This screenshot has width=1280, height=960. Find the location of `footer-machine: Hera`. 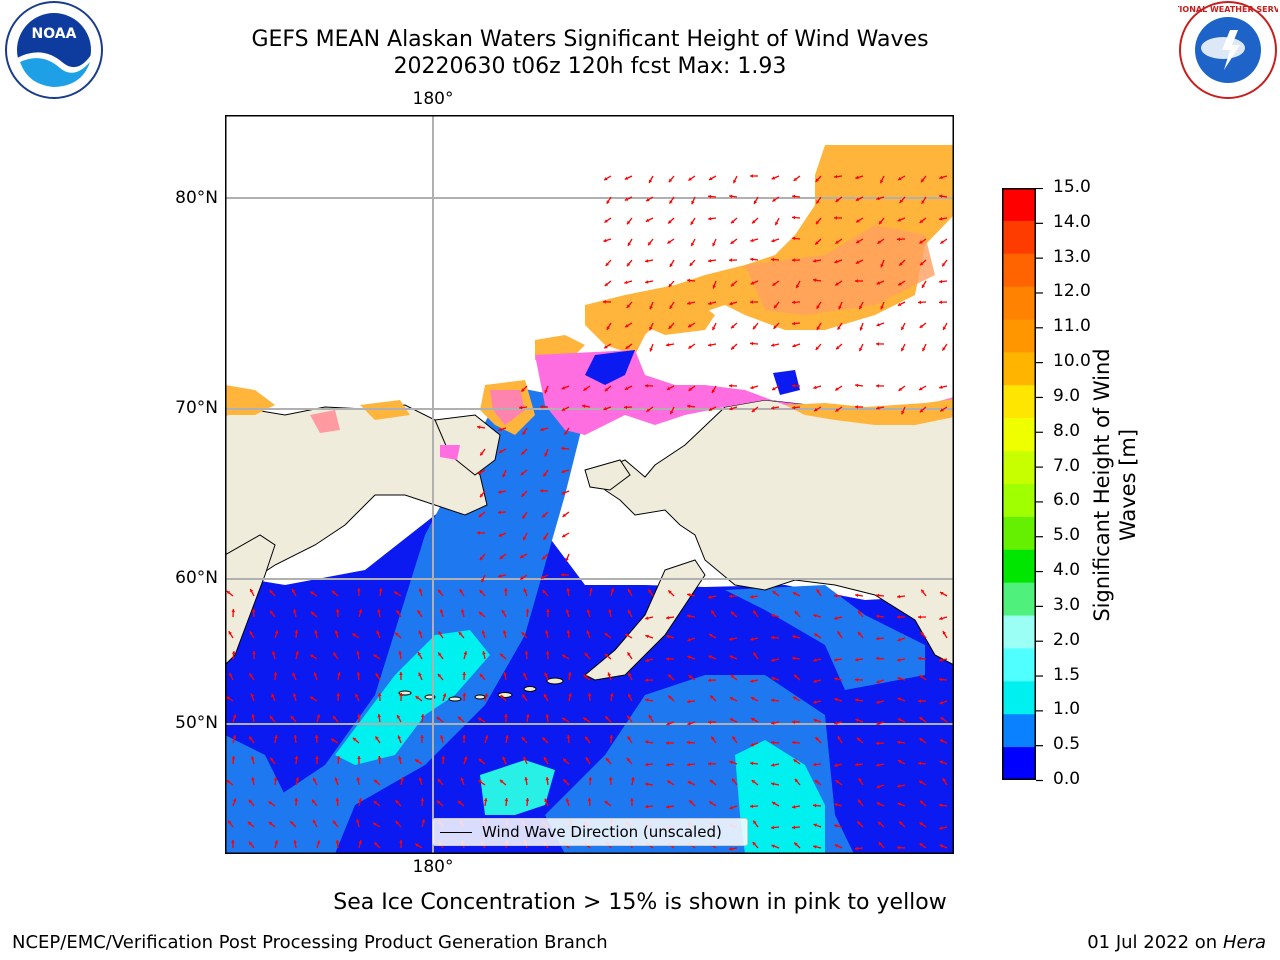

footer-machine: Hera is located at coordinates (1244, 942).